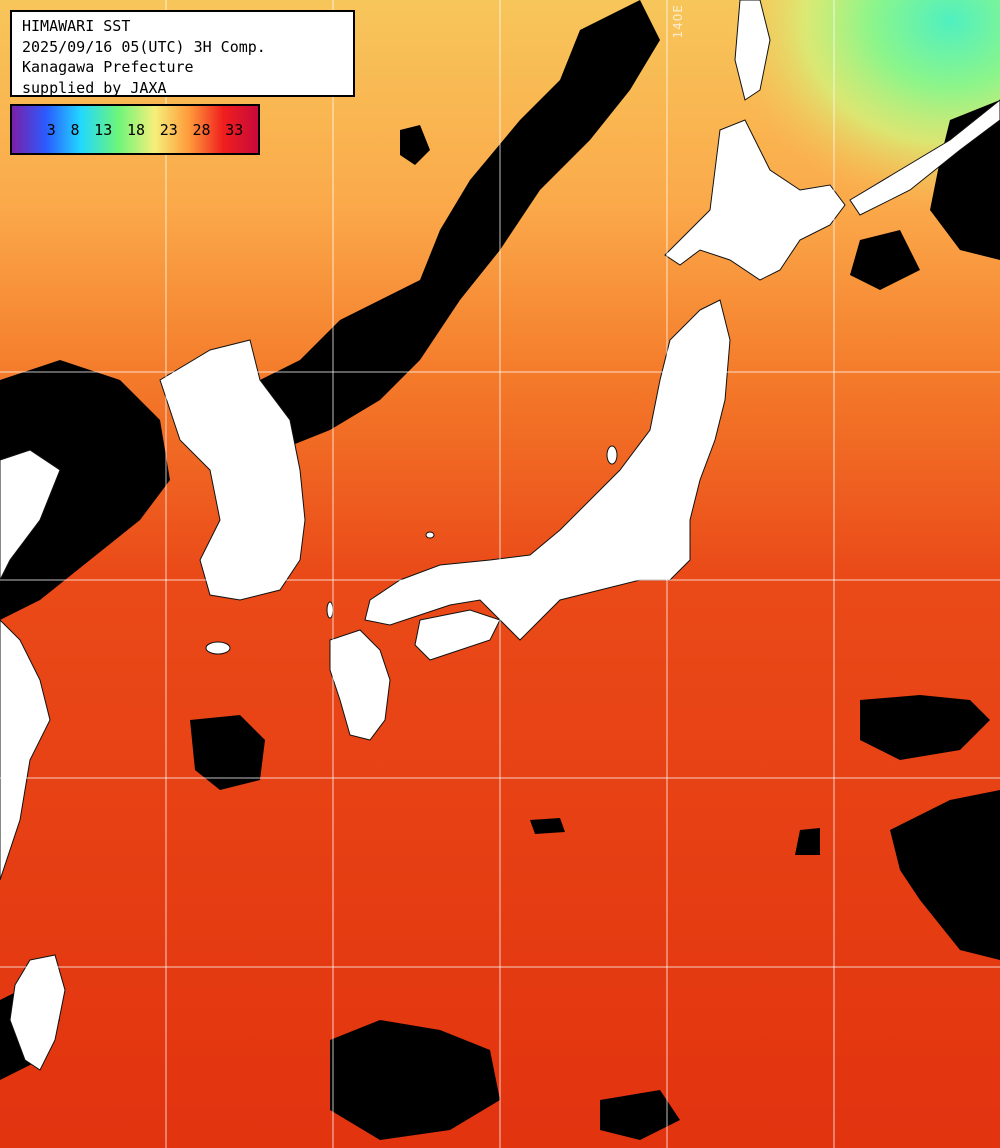  I want to click on jeju-island, so click(218, 648).